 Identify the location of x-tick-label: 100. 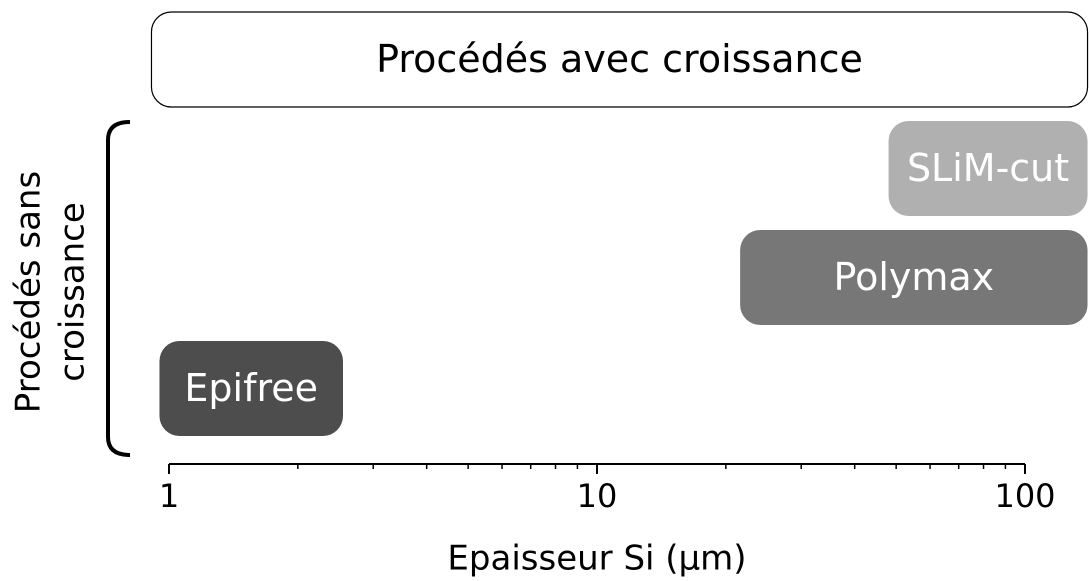
(1024, 496).